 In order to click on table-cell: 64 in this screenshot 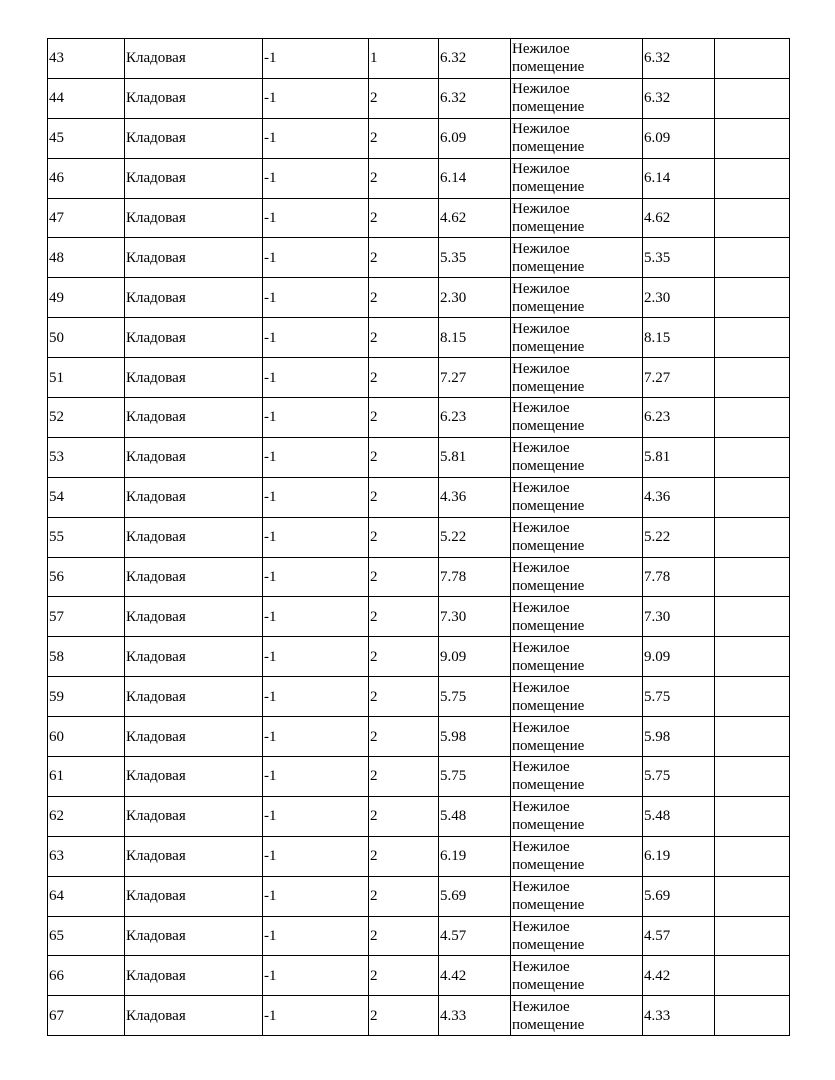, I will do `click(86, 896)`.